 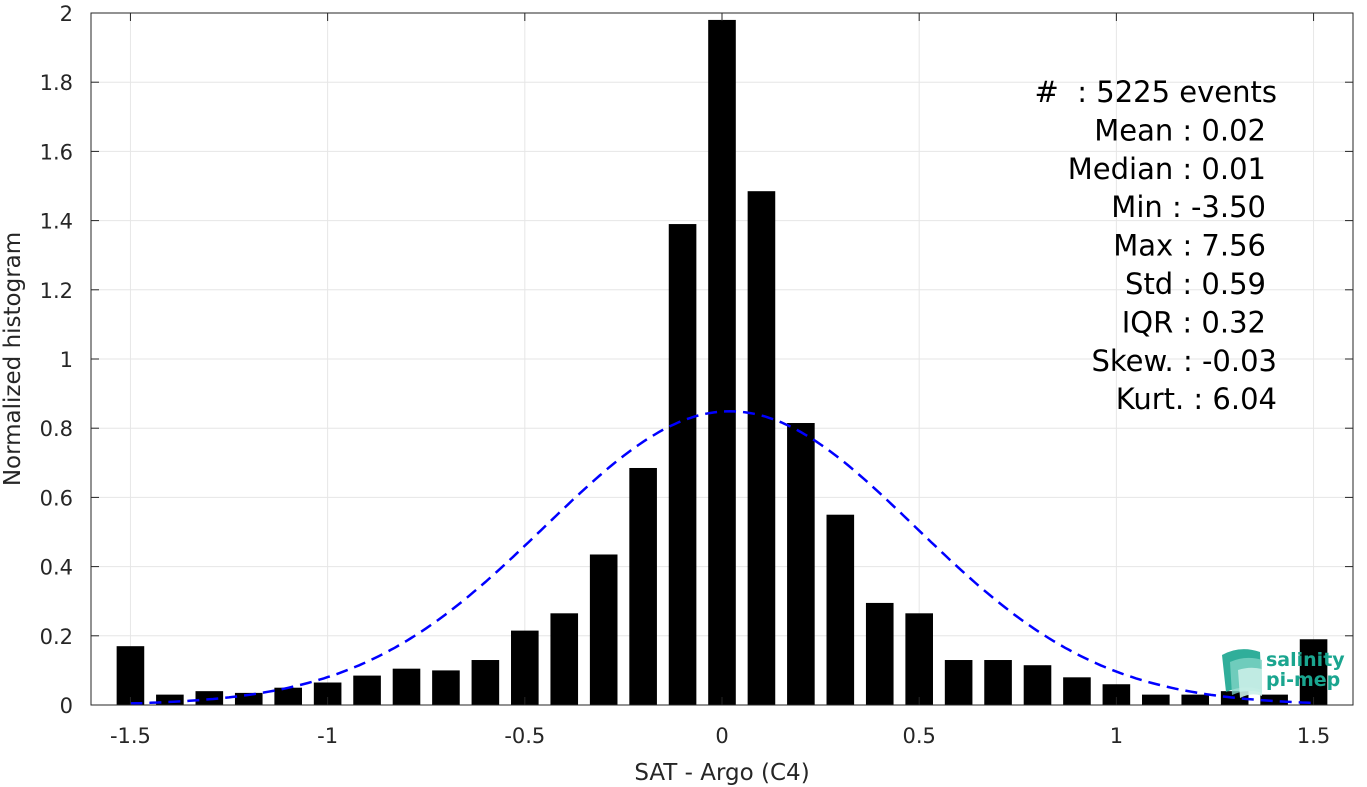 I want to click on y-axis-label: Normalized histogram, so click(x=13, y=359).